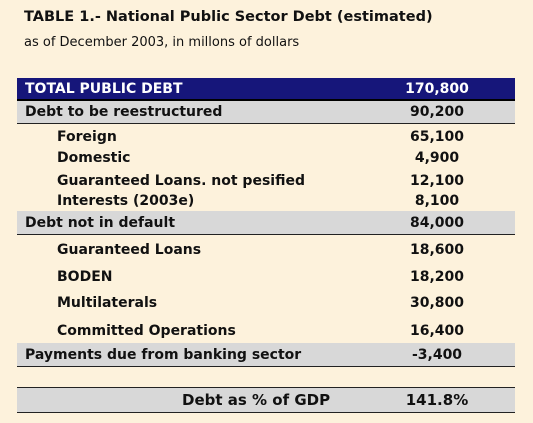 The image size is (533, 423). I want to click on table-row: Multilaterals 30,800, so click(266, 303).